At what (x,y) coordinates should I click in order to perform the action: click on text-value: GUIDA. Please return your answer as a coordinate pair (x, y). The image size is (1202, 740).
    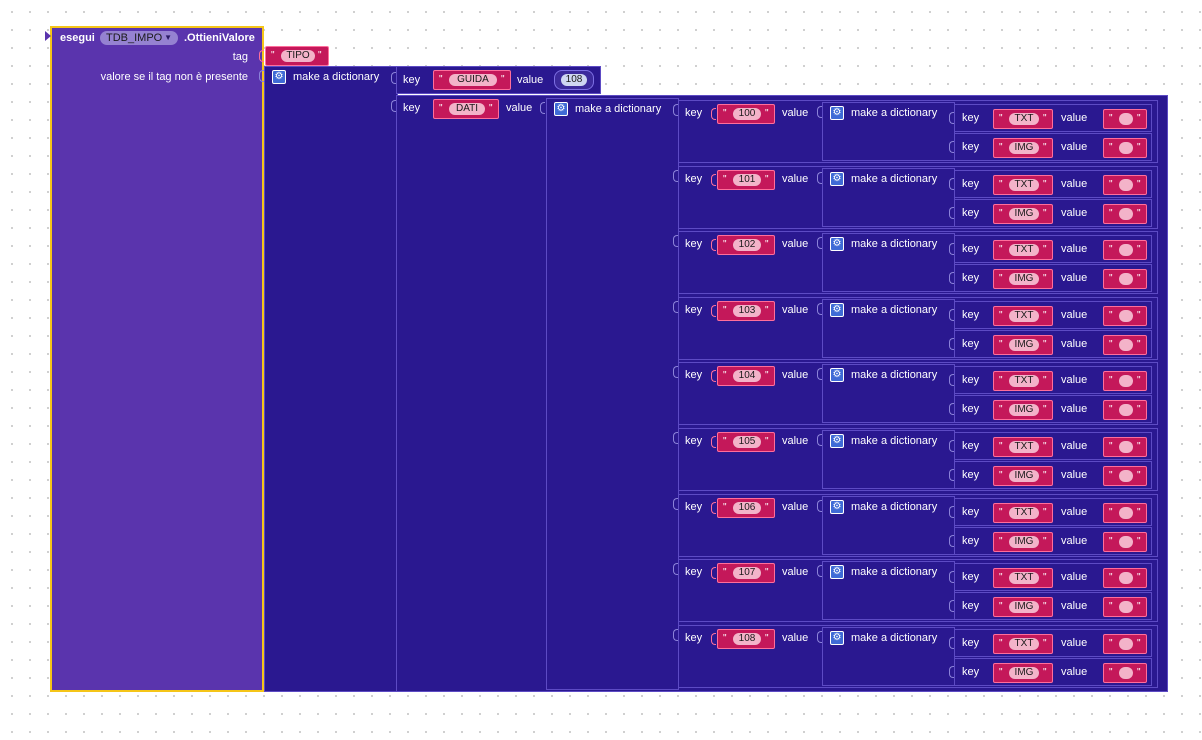
    Looking at the image, I should click on (473, 80).